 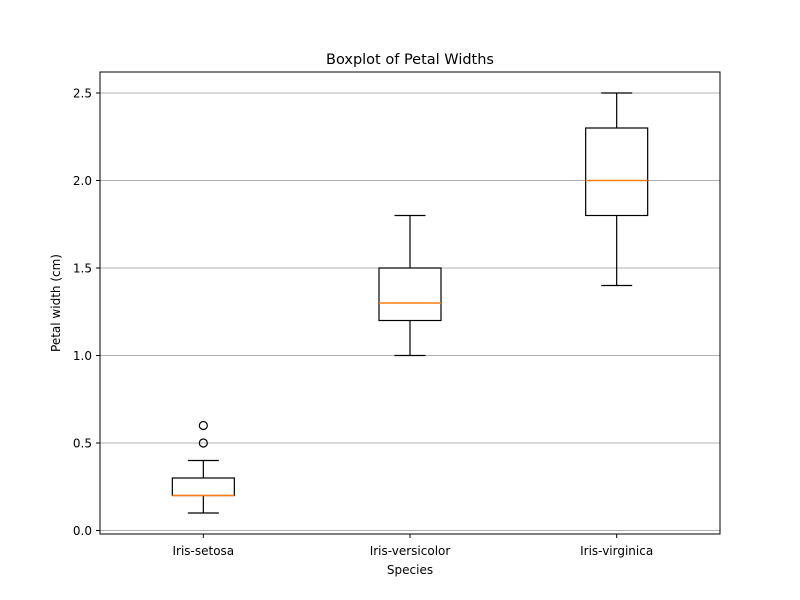 I want to click on y-tick-label: 2.0, so click(x=82, y=181).